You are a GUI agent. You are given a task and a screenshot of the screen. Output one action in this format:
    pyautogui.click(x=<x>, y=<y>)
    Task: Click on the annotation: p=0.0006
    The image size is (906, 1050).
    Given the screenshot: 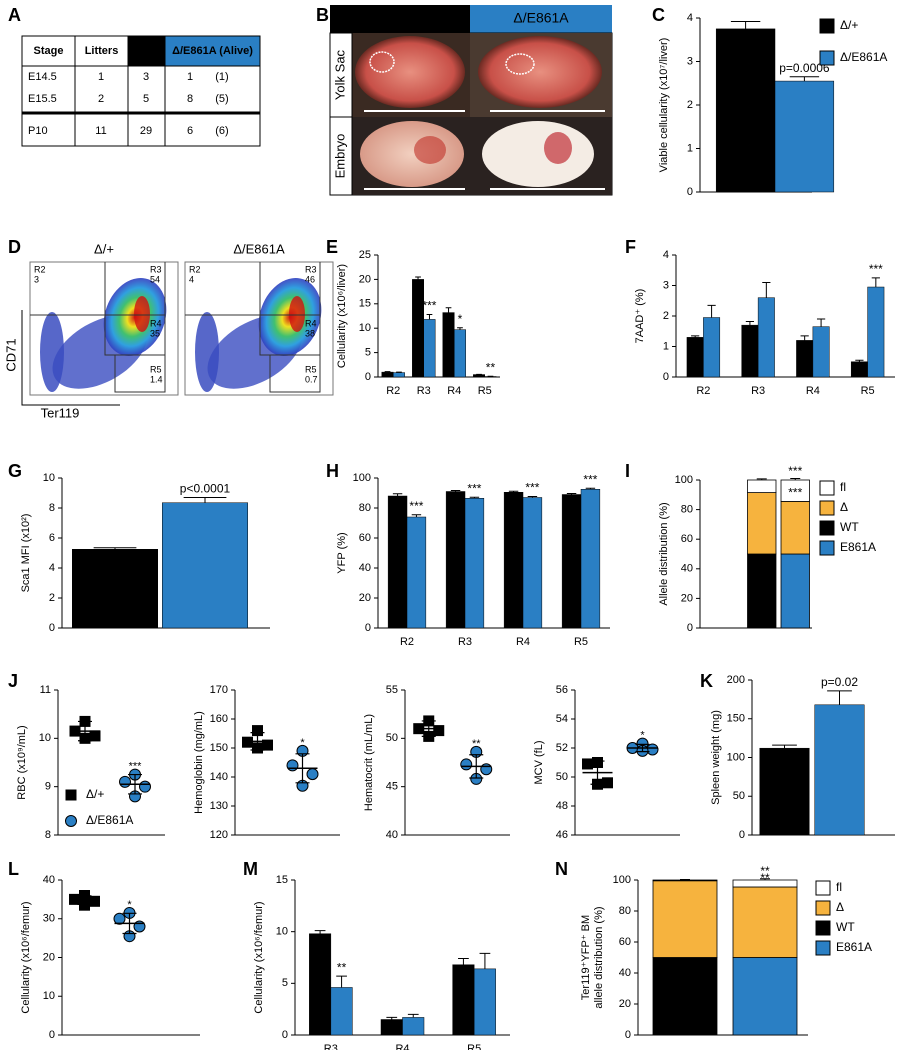 What is the action you would take?
    pyautogui.click(x=804, y=68)
    